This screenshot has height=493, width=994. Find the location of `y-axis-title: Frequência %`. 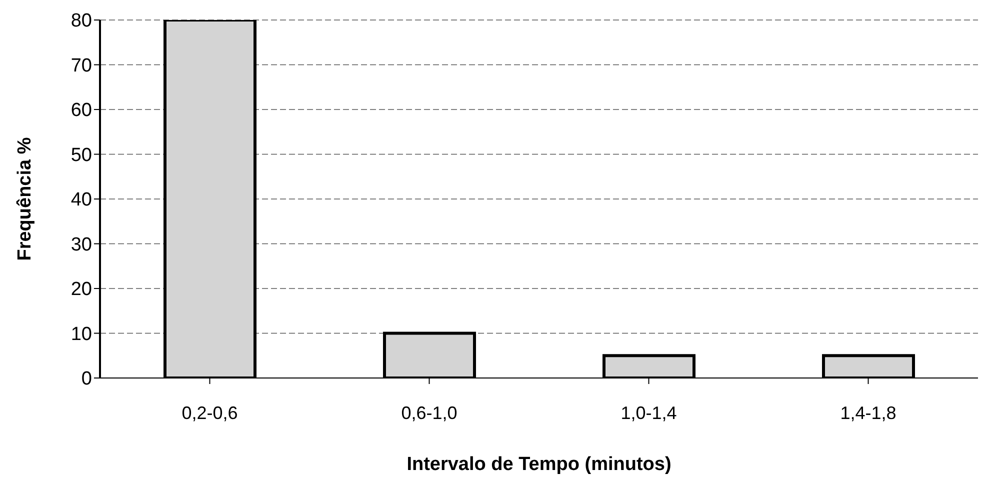

y-axis-title: Frequência % is located at coordinates (25, 199).